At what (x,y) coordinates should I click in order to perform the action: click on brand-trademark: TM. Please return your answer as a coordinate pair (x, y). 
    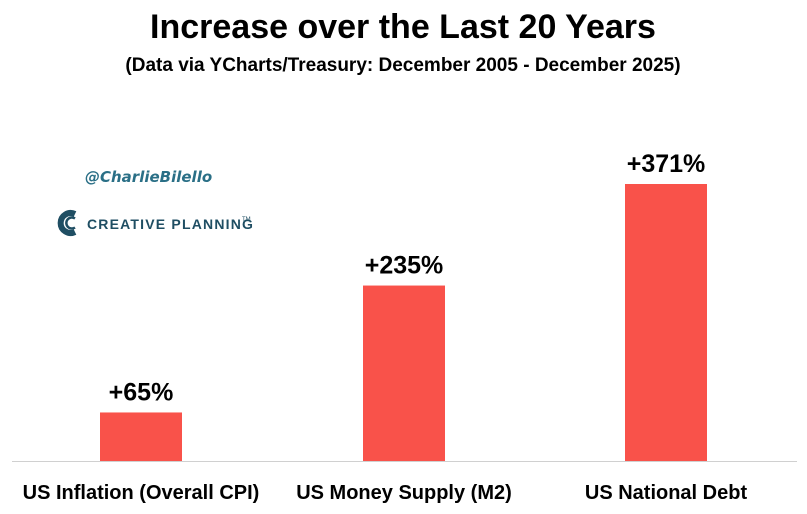
    Looking at the image, I should click on (246, 220).